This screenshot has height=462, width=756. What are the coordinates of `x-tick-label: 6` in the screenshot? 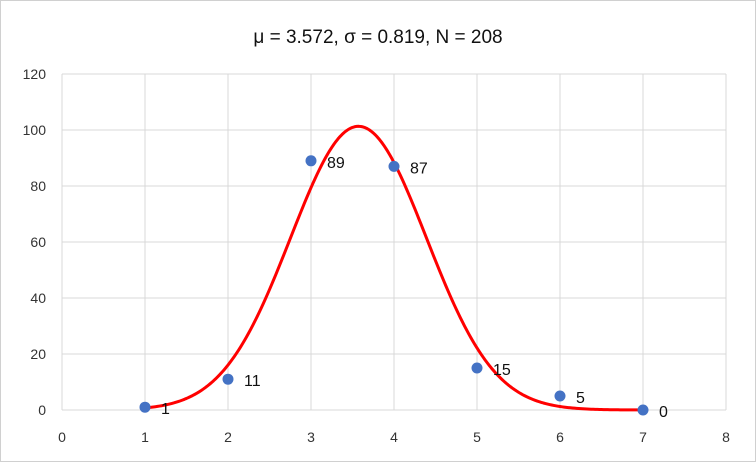 It's located at (560, 437).